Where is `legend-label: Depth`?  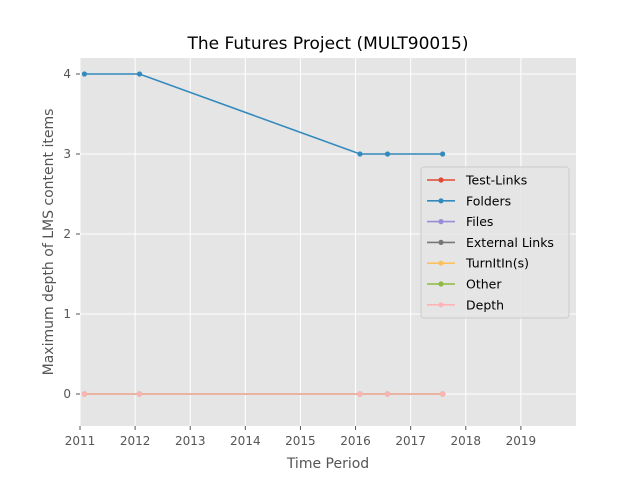 legend-label: Depth is located at coordinates (485, 304).